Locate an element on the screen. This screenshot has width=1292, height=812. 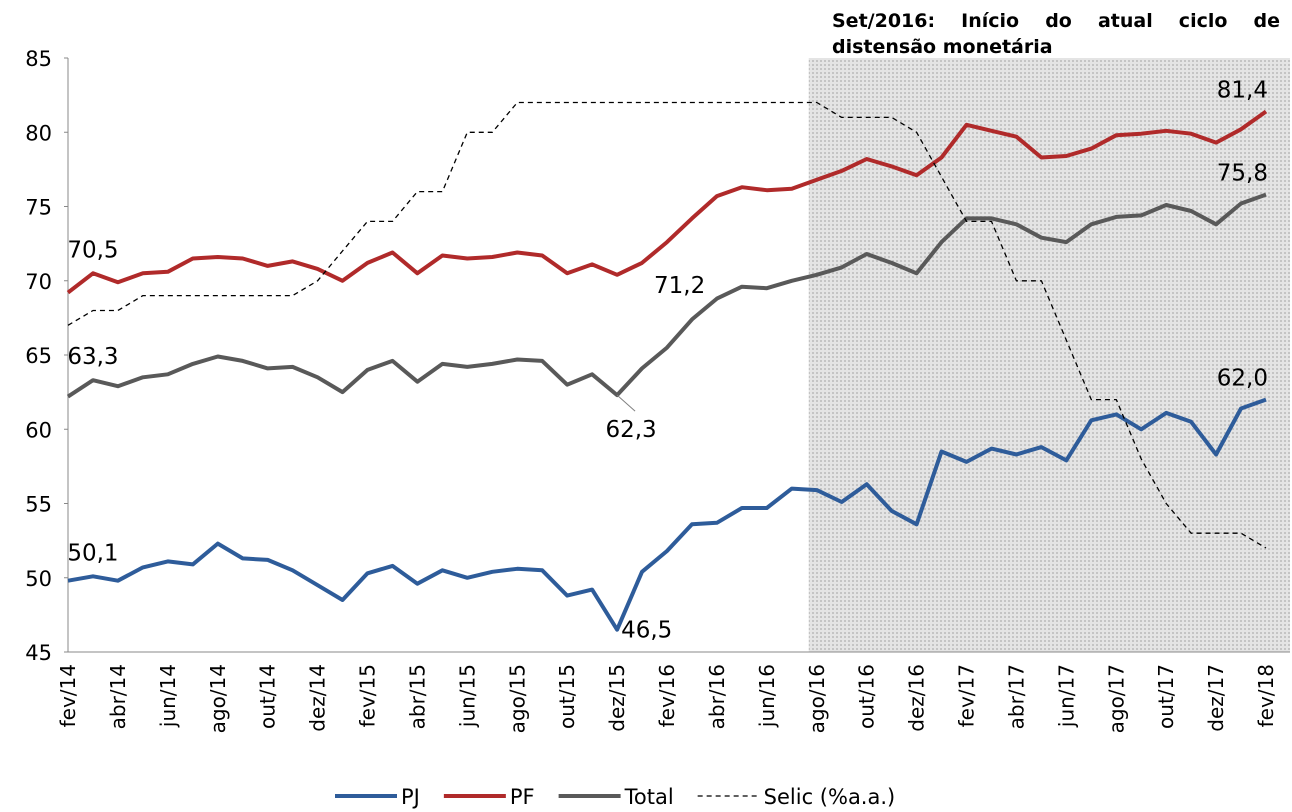
legend-label: Total is located at coordinates (649, 797).